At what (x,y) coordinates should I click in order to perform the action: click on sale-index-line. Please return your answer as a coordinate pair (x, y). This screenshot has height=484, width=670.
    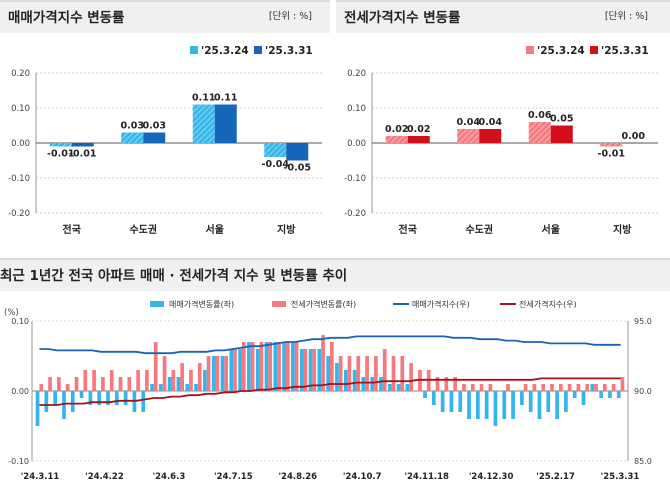
    Looking at the image, I should click on (330, 345).